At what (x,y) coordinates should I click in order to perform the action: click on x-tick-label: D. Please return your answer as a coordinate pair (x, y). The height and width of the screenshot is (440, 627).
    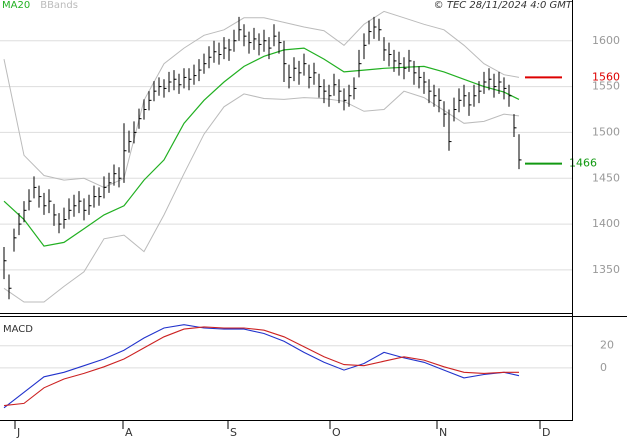
    Looking at the image, I should click on (546, 432).